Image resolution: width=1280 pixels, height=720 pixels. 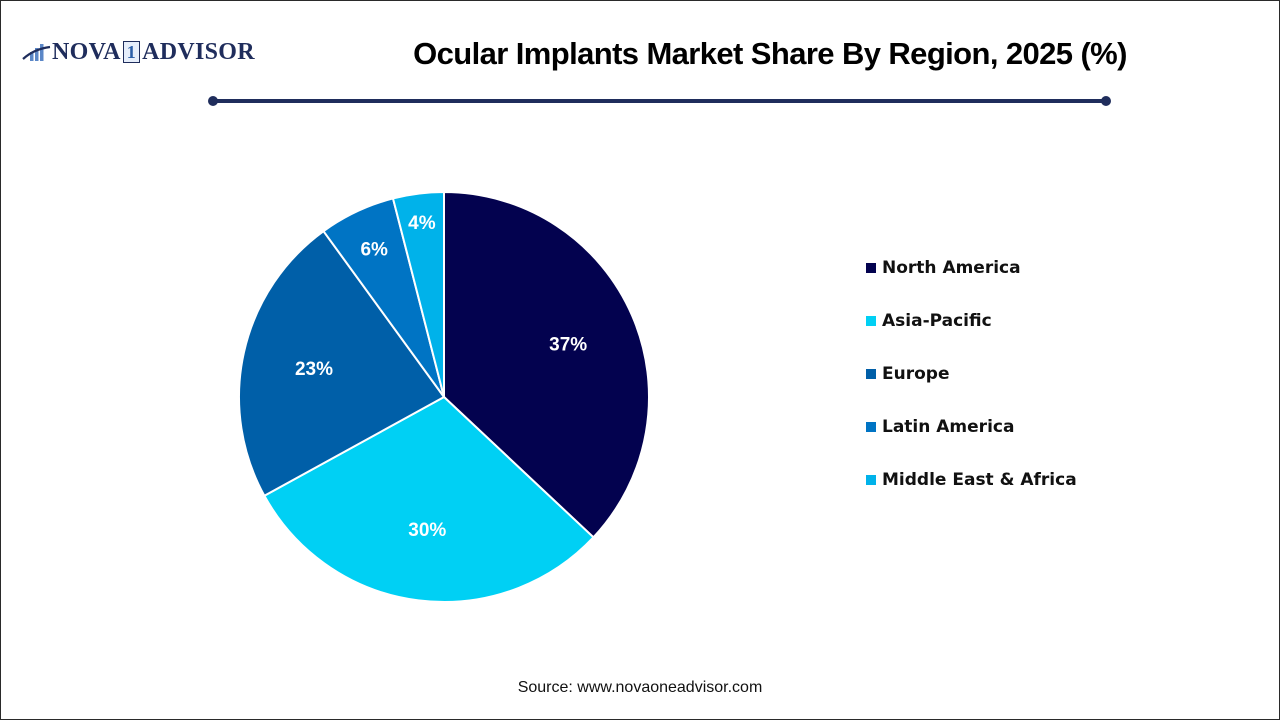 I want to click on logo-text-one: 1, so click(x=131, y=52).